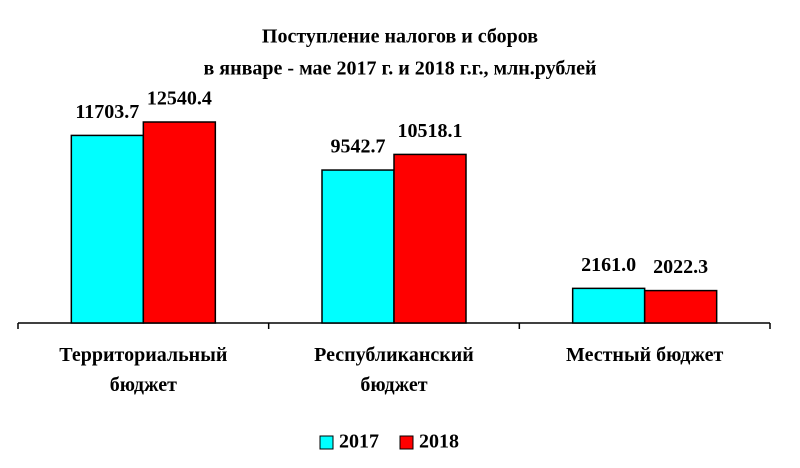 The width and height of the screenshot is (800, 468). What do you see at coordinates (179, 99) in the screenshot?
I see `data-label: 12540.4` at bounding box center [179, 99].